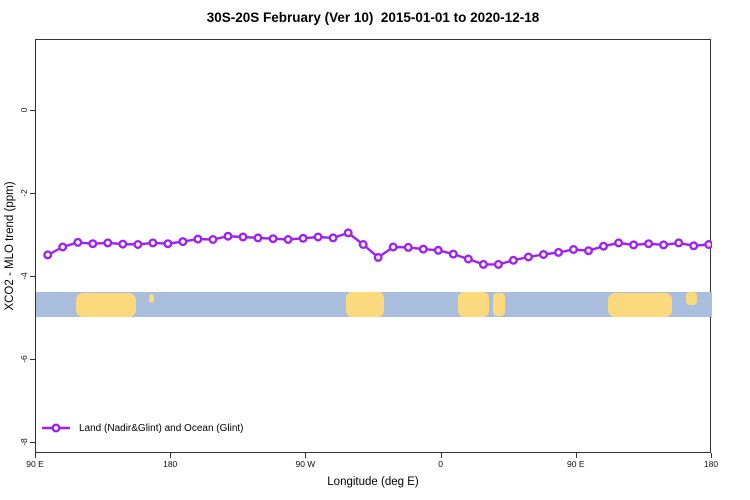  Describe the element at coordinates (24, 276) in the screenshot. I see `y-tick-label: -4` at that location.